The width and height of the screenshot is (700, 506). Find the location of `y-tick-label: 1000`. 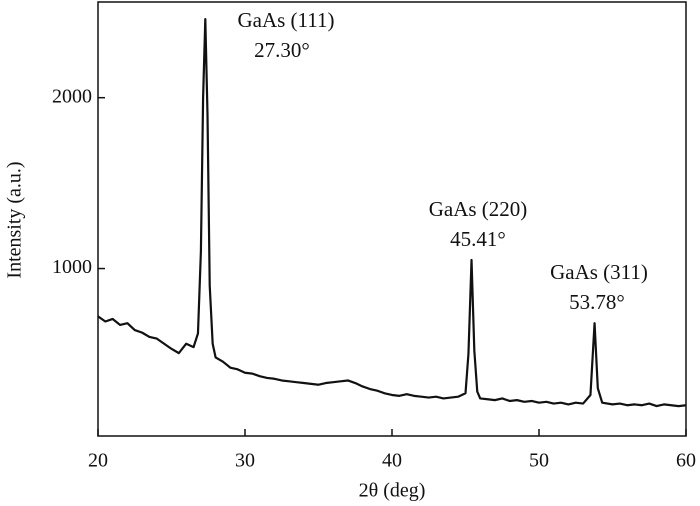

y-tick-label: 1000 is located at coordinates (72, 267).